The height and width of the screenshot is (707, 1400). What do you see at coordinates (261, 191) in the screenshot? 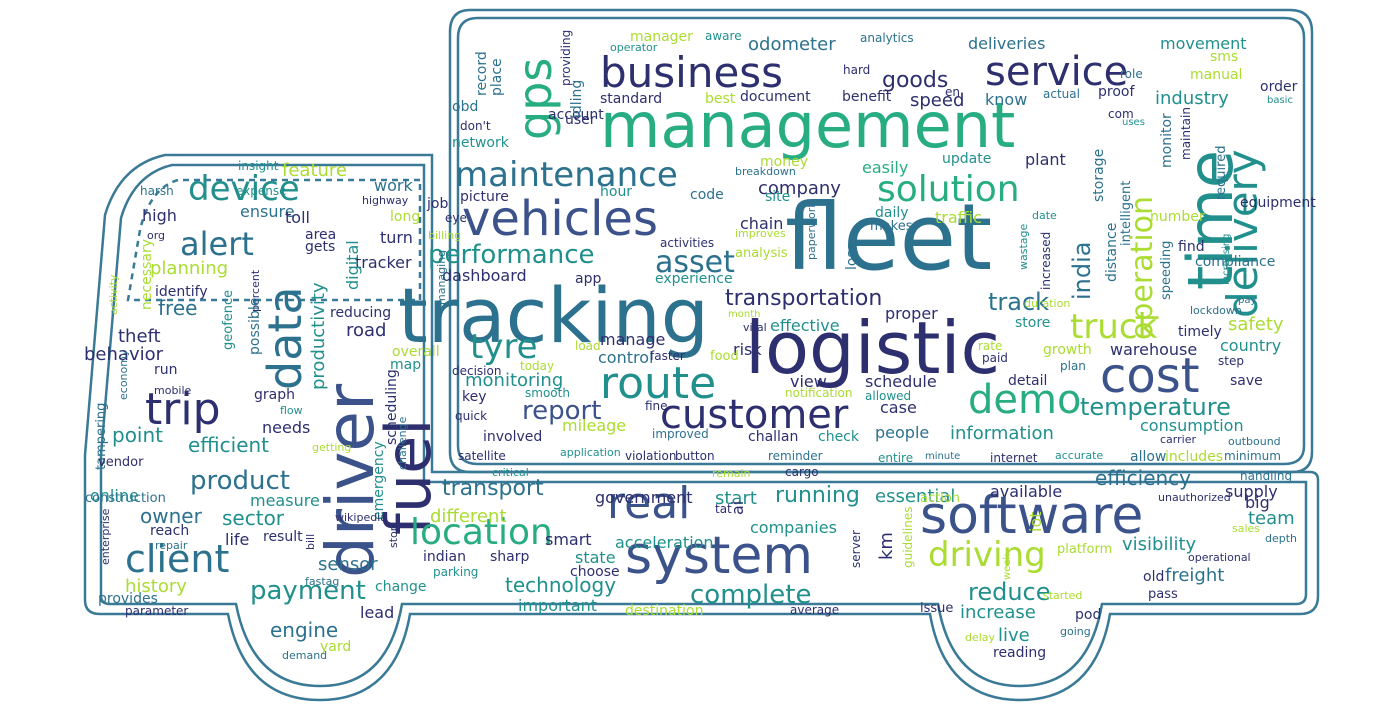
I see `word-expense: expense` at bounding box center [261, 191].